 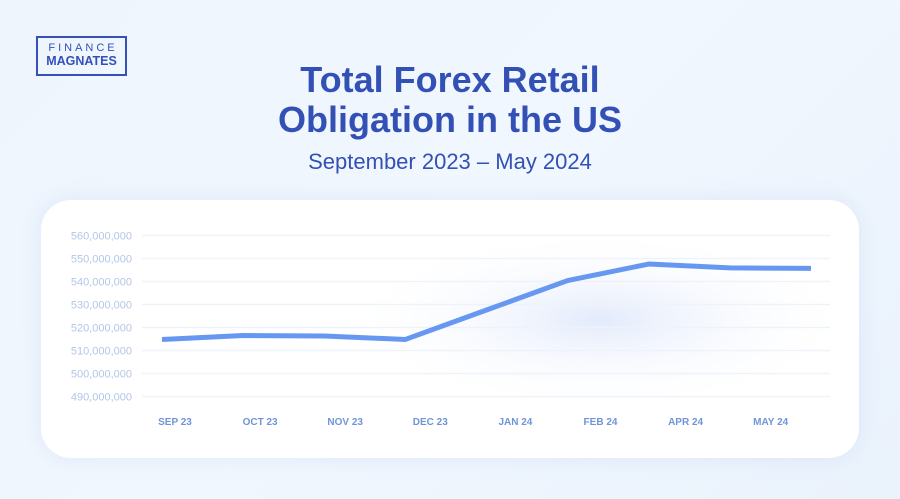 What do you see at coordinates (450, 119) in the screenshot?
I see `title-line2: Obligation in the US` at bounding box center [450, 119].